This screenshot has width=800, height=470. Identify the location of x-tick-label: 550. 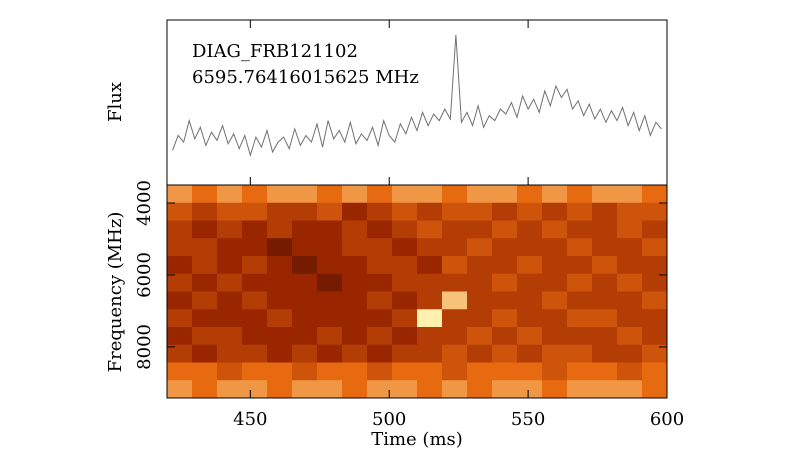
(528, 419).